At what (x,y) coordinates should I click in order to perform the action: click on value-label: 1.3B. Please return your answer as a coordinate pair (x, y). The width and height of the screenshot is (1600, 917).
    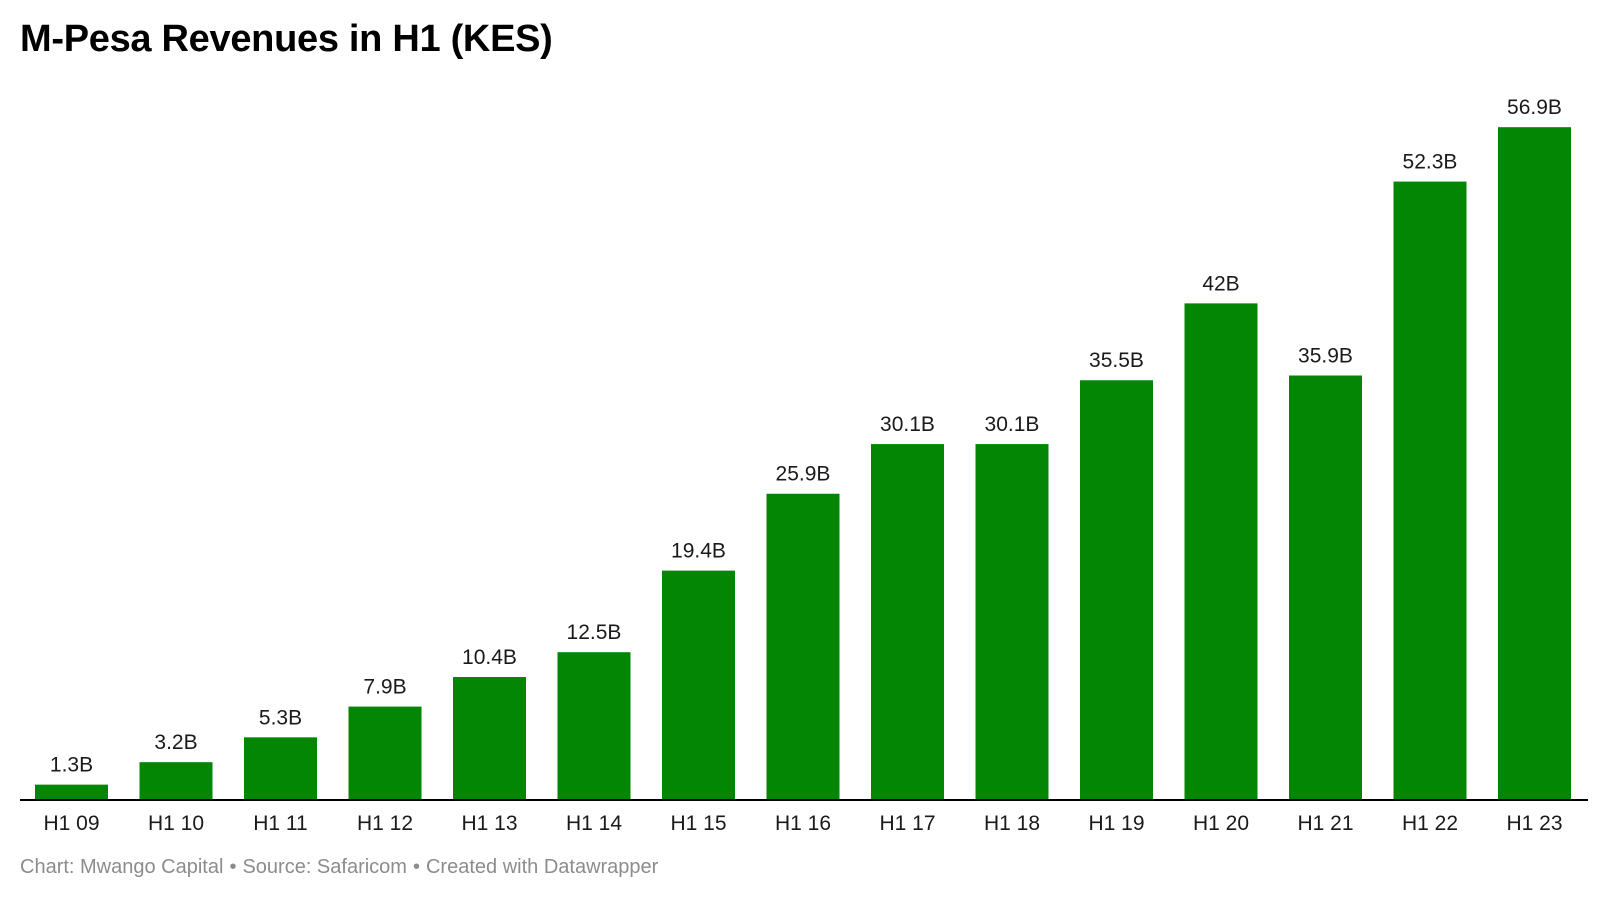
    Looking at the image, I should click on (71, 765).